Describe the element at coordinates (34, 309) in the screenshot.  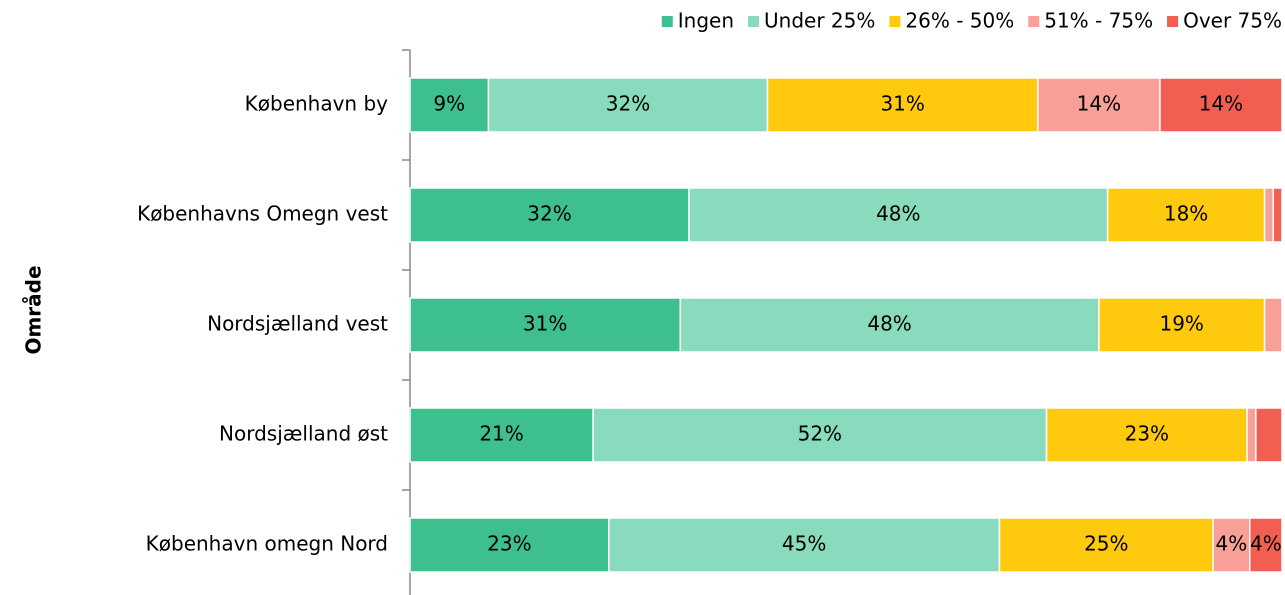
I see `y-axis-title: Område` at that location.